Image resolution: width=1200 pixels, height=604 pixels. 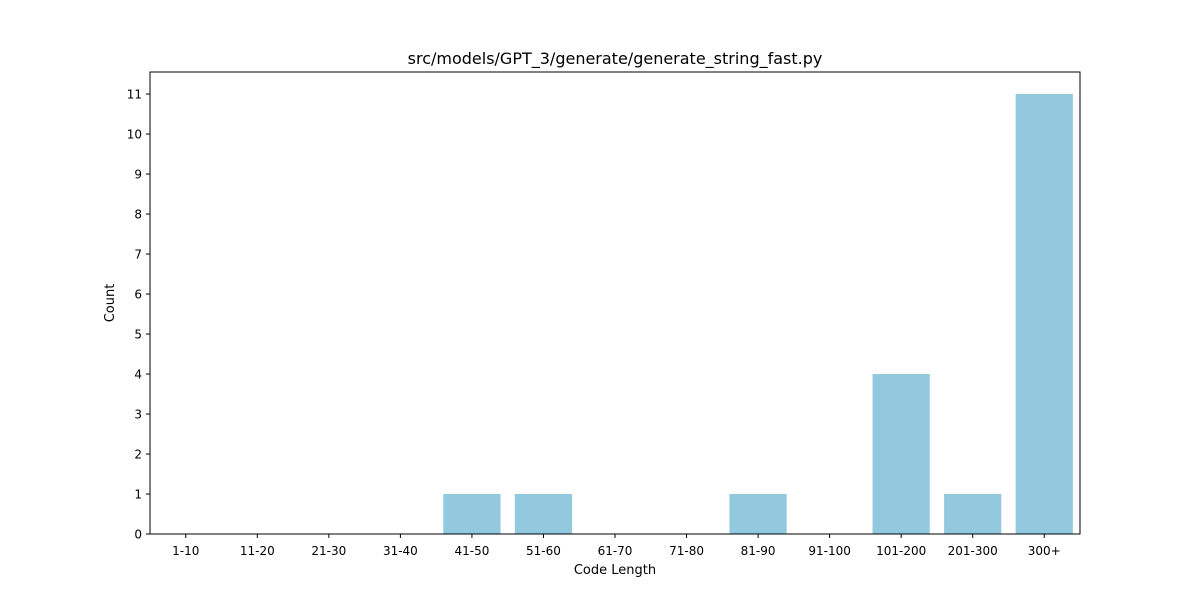 I want to click on x-tick-label: 51-60, so click(x=543, y=551).